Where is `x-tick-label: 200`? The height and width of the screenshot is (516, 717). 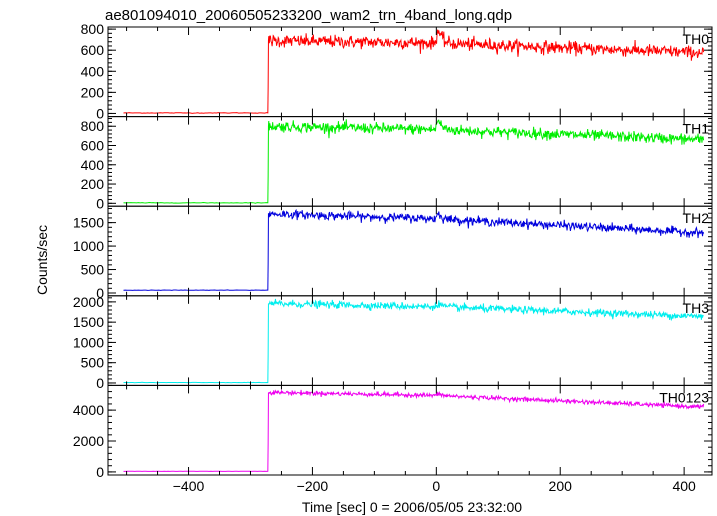 x-tick-label: 200 is located at coordinates (561, 486).